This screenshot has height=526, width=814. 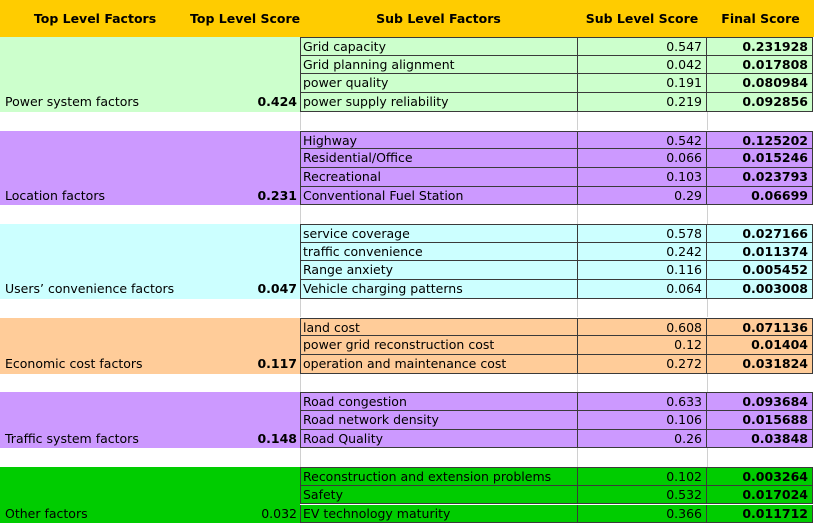 What do you see at coordinates (439, 420) in the screenshot?
I see `sub-factor-name: Road network density` at bounding box center [439, 420].